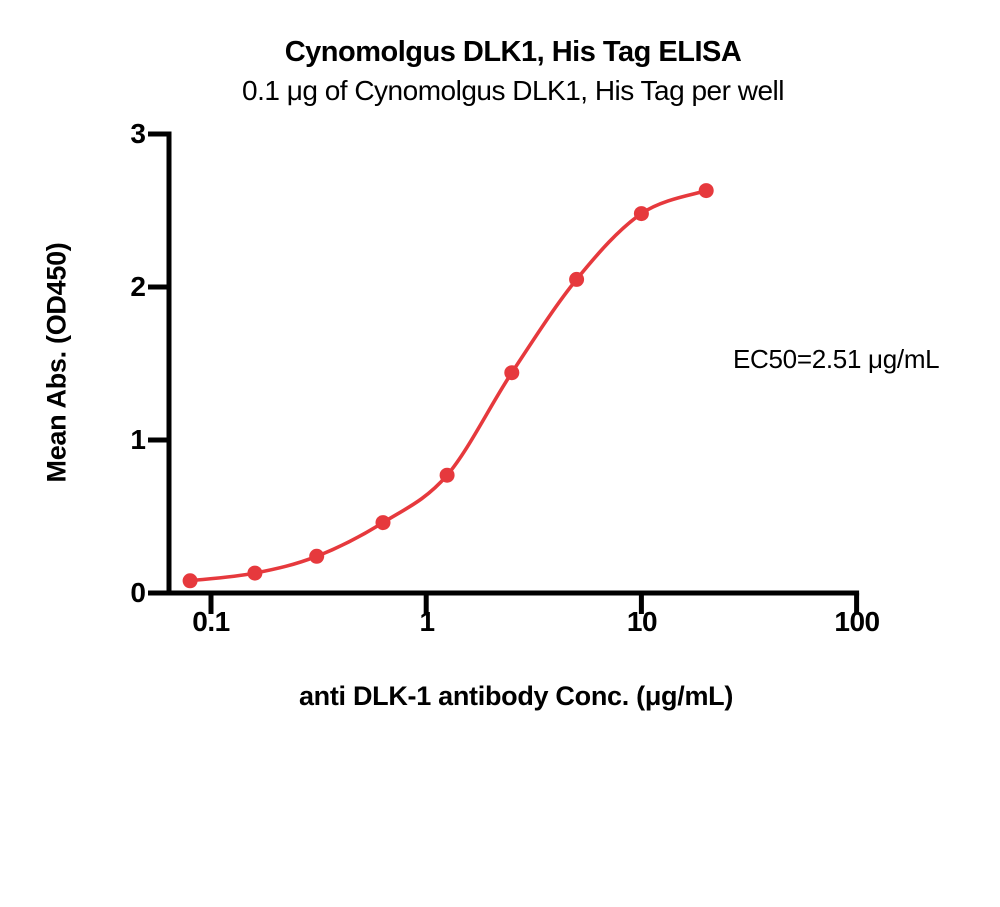  I want to click on y-axis-title: Mean Abs. (OD450), so click(56, 362).